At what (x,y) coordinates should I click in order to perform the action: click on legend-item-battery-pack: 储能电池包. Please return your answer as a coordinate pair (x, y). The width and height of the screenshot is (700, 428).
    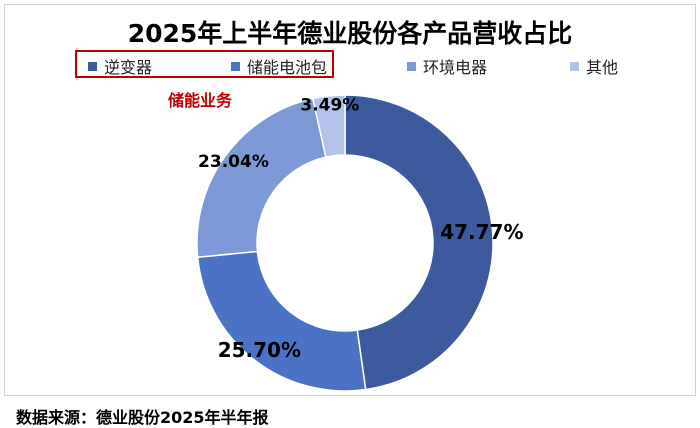
    Looking at the image, I should click on (279, 66).